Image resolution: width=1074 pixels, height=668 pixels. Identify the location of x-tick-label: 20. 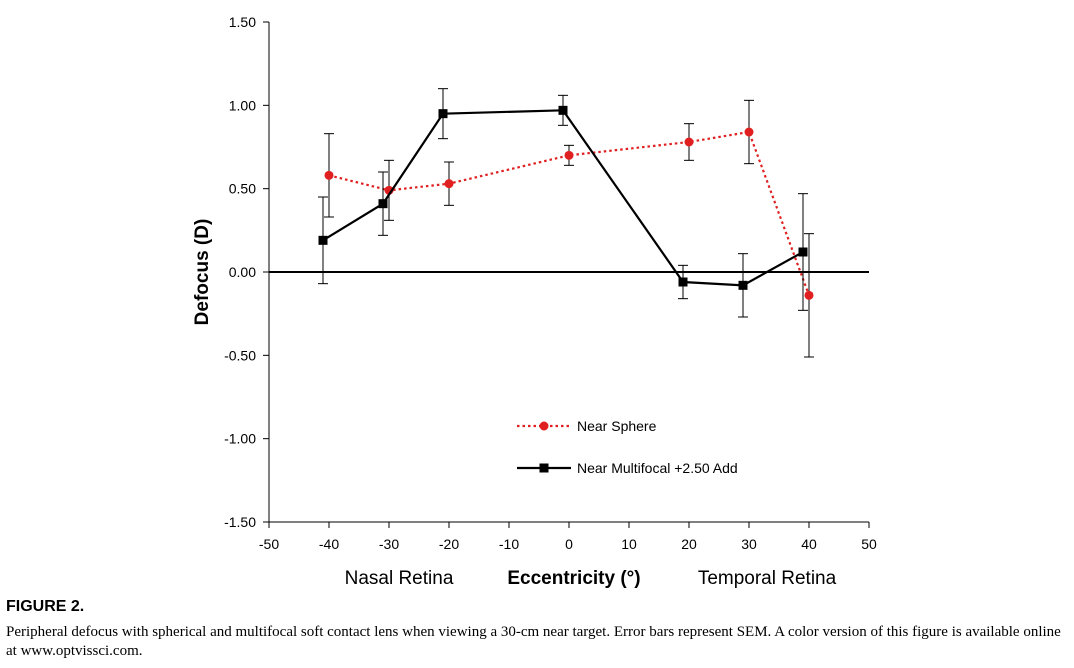
(689, 544).